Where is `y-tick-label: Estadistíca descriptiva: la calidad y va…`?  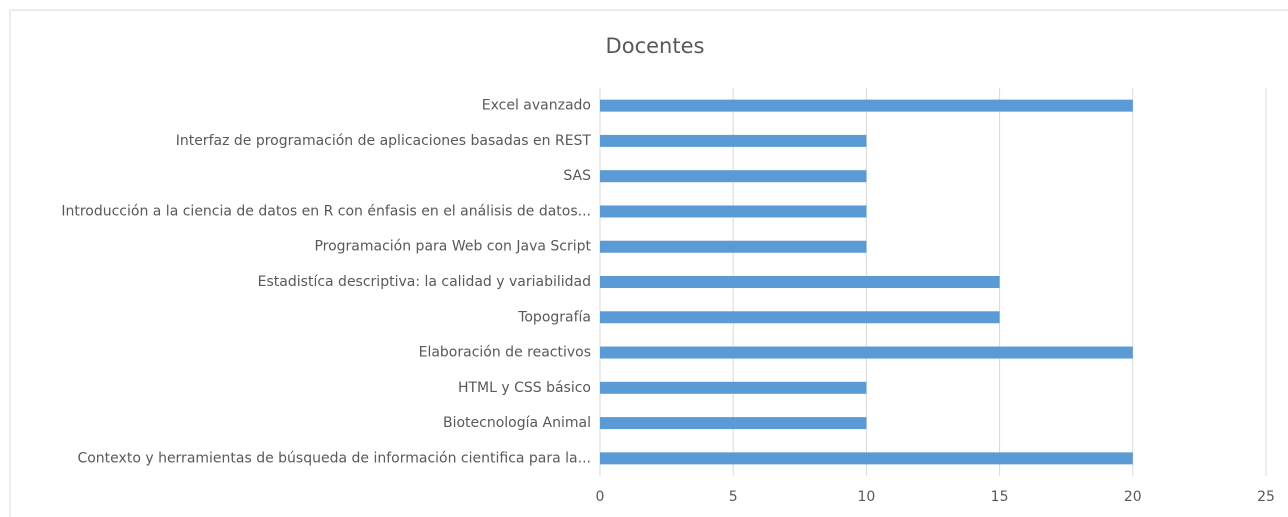
y-tick-label: Estadistíca descriptiva: la calidad y va… is located at coordinates (424, 282).